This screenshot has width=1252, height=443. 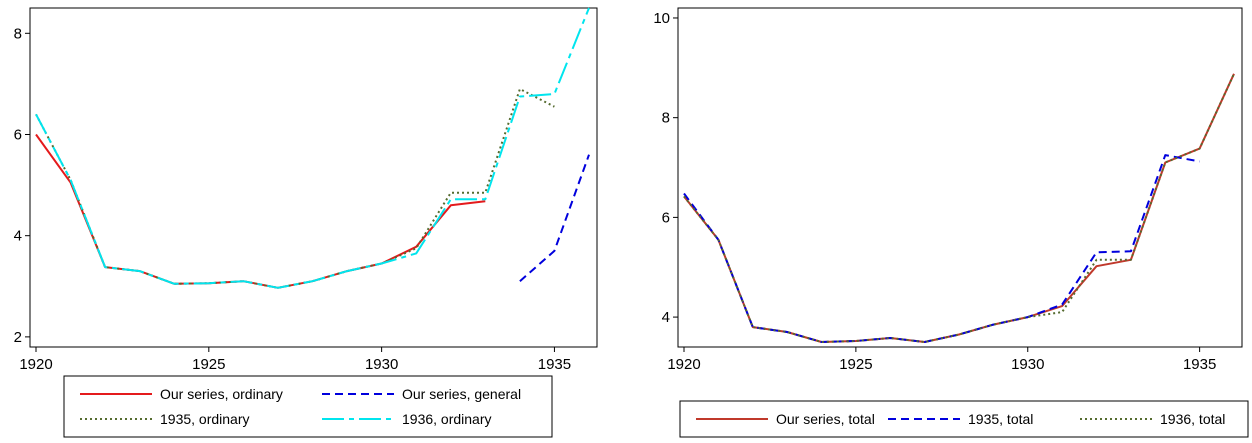 I want to click on legend-label: Our series, total, so click(x=825, y=419).